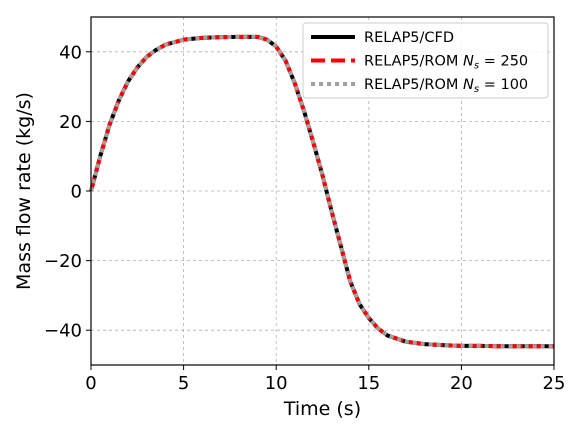 Image resolution: width=581 pixels, height=434 pixels. Describe the element at coordinates (183, 383) in the screenshot. I see `x-tick-label: 5` at that location.